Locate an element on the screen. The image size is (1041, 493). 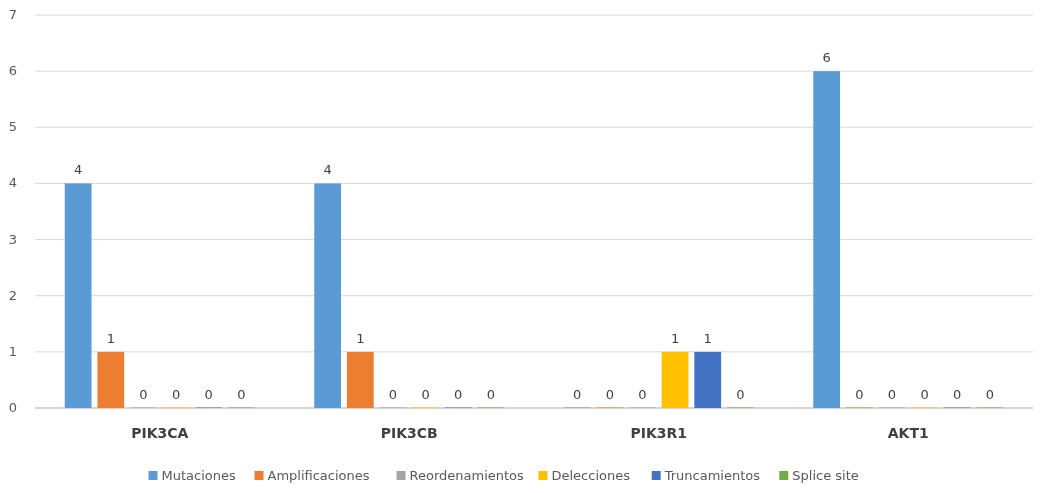
y-tick-label: 2 is located at coordinates (13, 295).